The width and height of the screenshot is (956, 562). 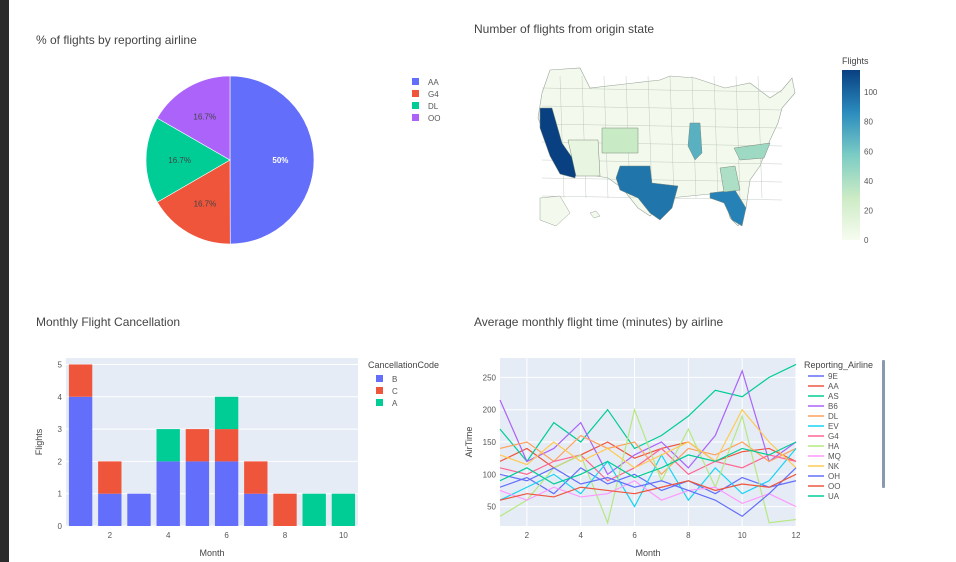 I want to click on line-legend-g4: G4, so click(x=833, y=436).